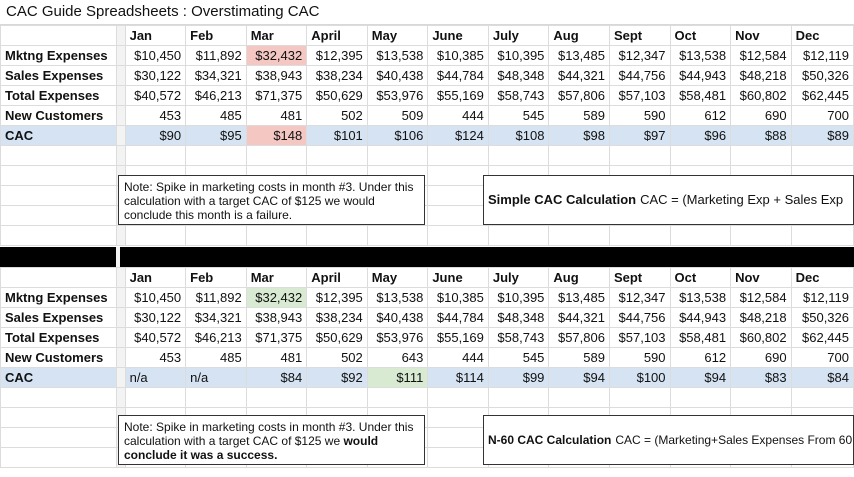 The width and height of the screenshot is (854, 477). I want to click on data-cell: $13,485, so click(579, 55).